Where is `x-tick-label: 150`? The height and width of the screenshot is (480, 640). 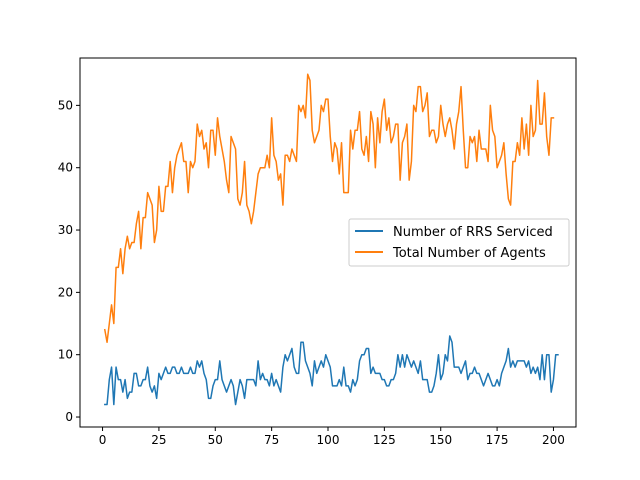 x-tick-label: 150 is located at coordinates (440, 440).